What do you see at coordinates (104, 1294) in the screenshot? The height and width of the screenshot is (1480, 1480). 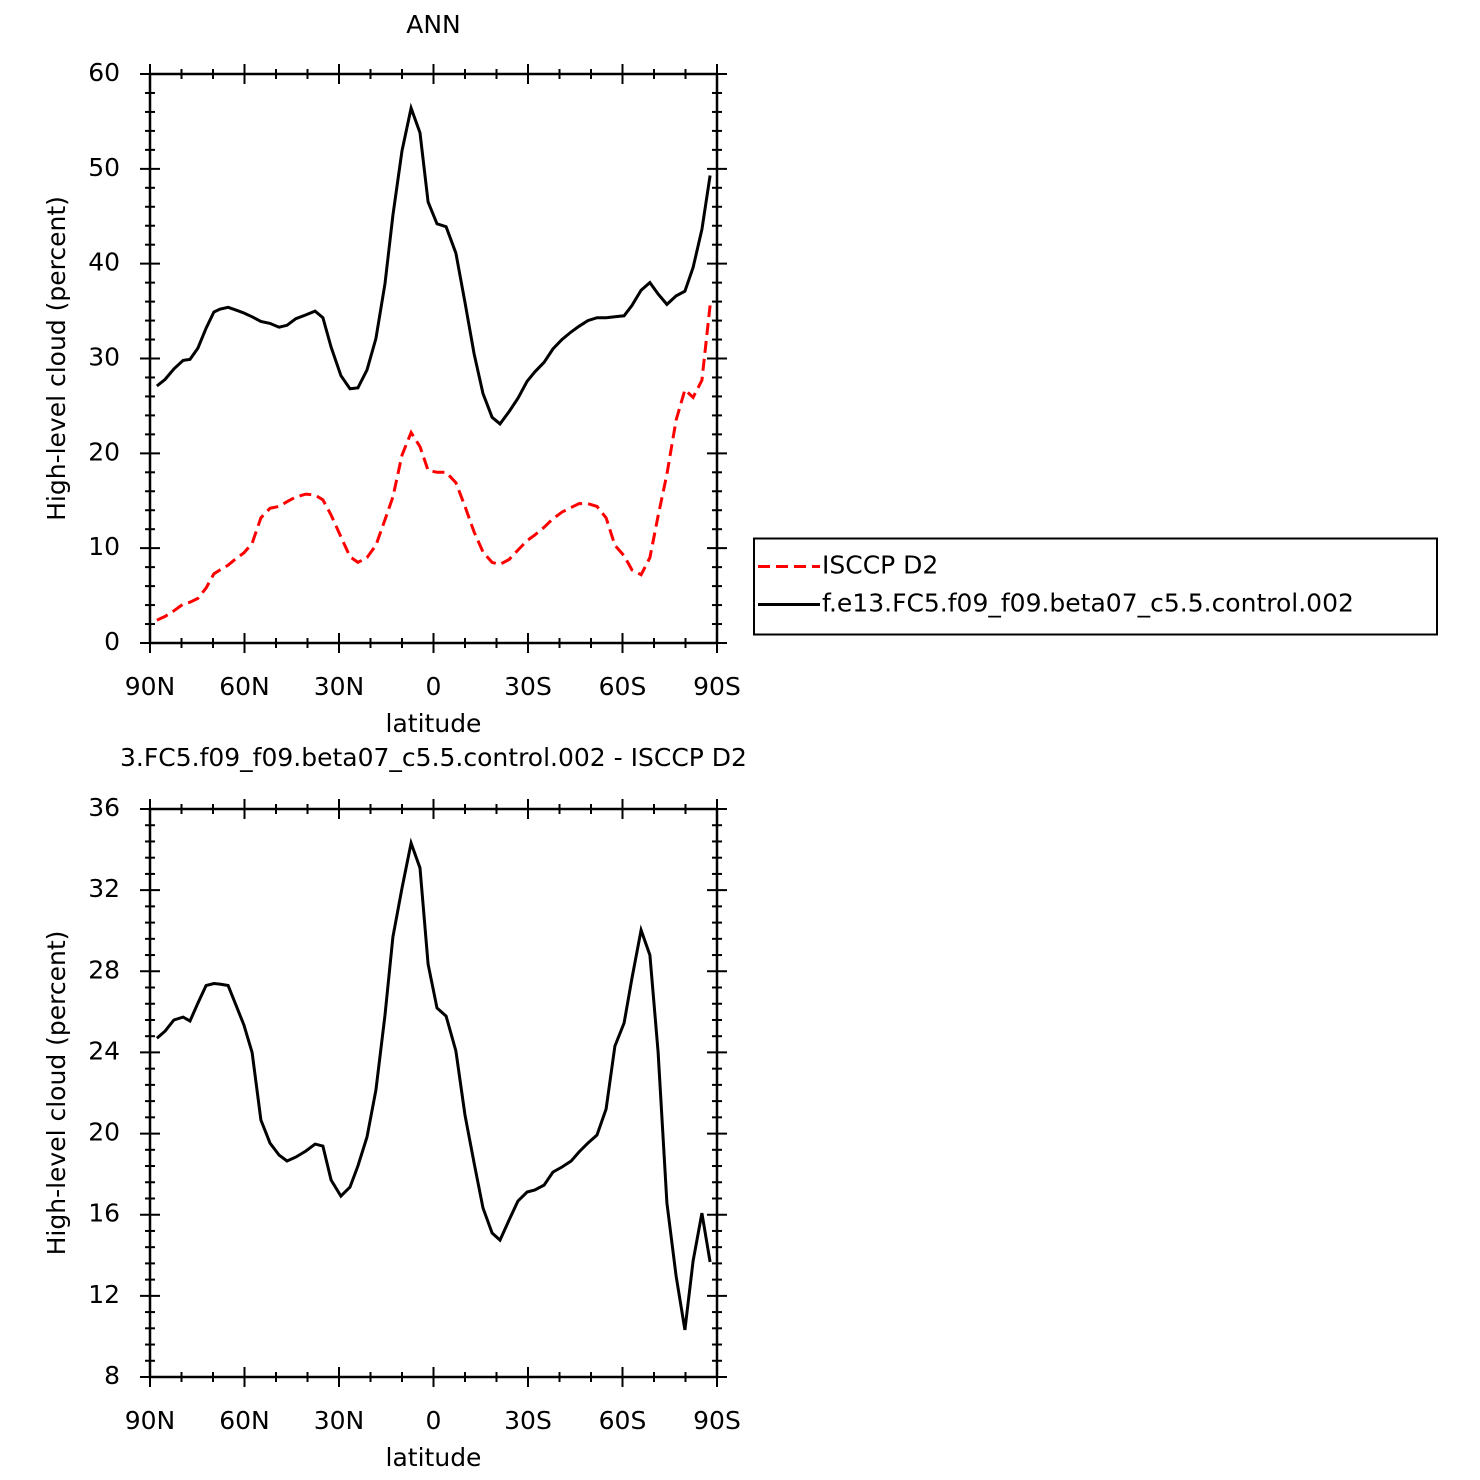 I see `y-tick-label: 12` at bounding box center [104, 1294].